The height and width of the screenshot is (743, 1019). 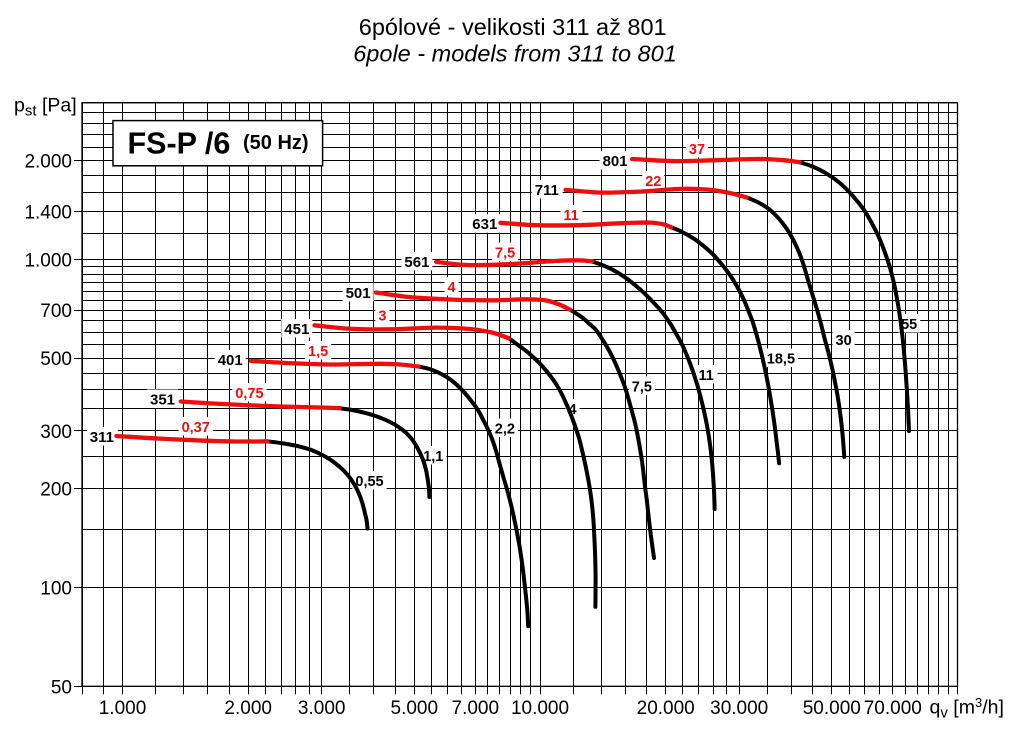 What do you see at coordinates (832, 708) in the screenshot?
I see `svg-text: 50.000` at bounding box center [832, 708].